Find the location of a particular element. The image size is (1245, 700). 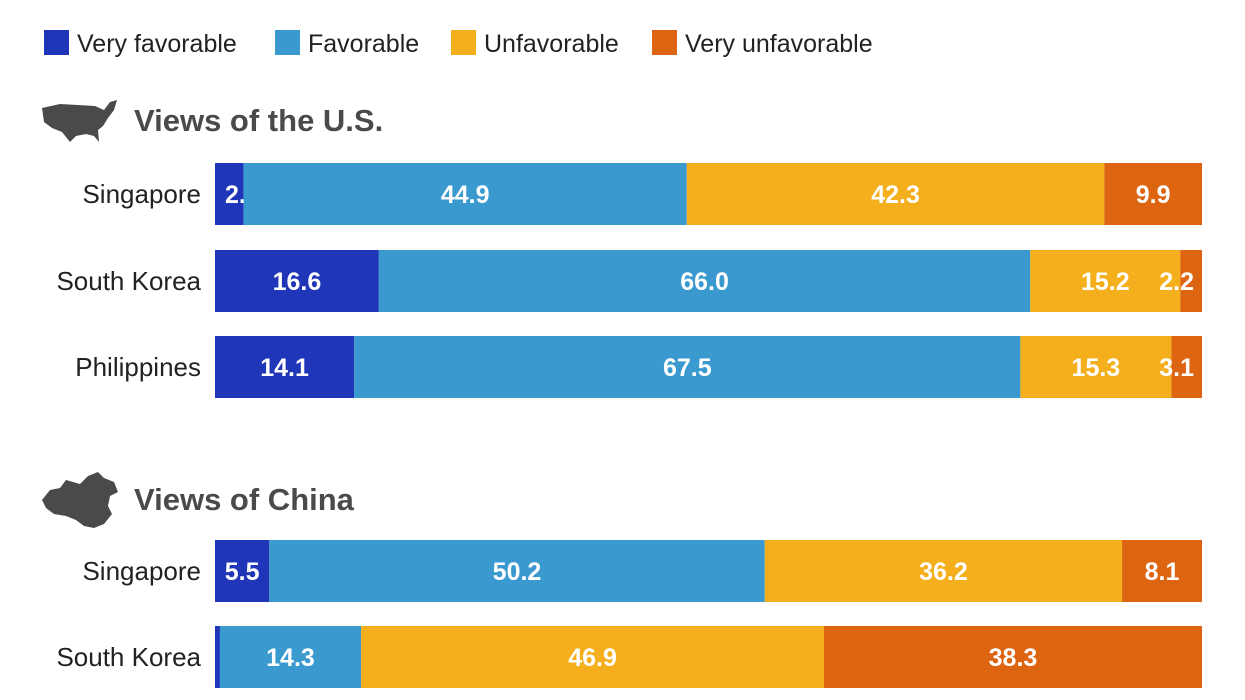

data-label: 14.3 is located at coordinates (290, 658).